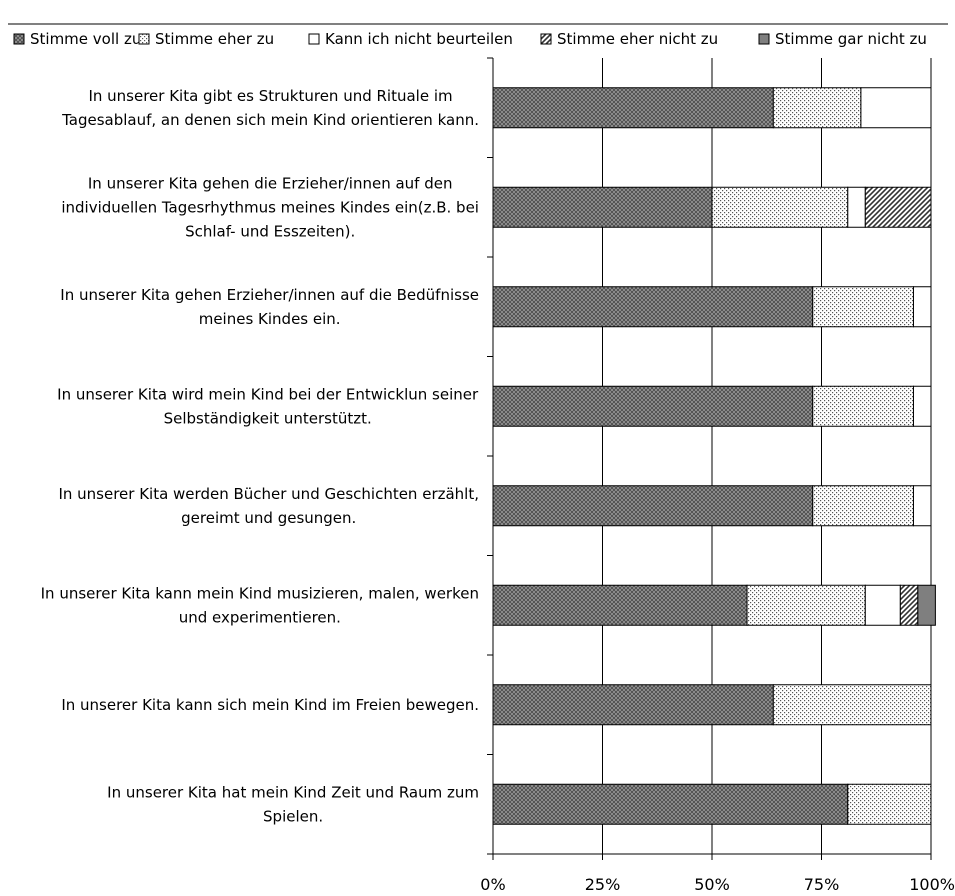 The width and height of the screenshot is (955, 896). Describe the element at coordinates (851, 39) in the screenshot. I see `legend-label-4: Stimme gar nicht zu` at that location.